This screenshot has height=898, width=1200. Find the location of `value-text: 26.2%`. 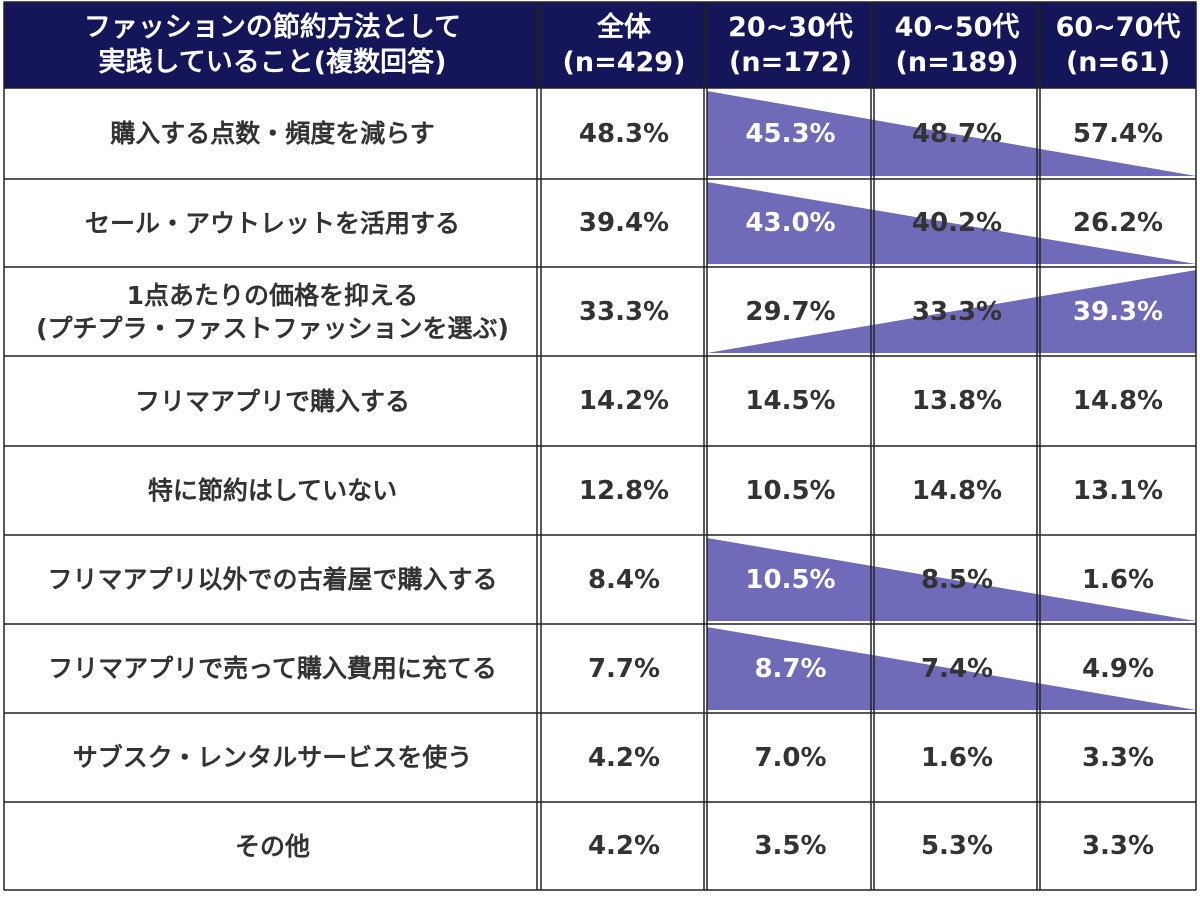

value-text: 26.2% is located at coordinates (1118, 223).